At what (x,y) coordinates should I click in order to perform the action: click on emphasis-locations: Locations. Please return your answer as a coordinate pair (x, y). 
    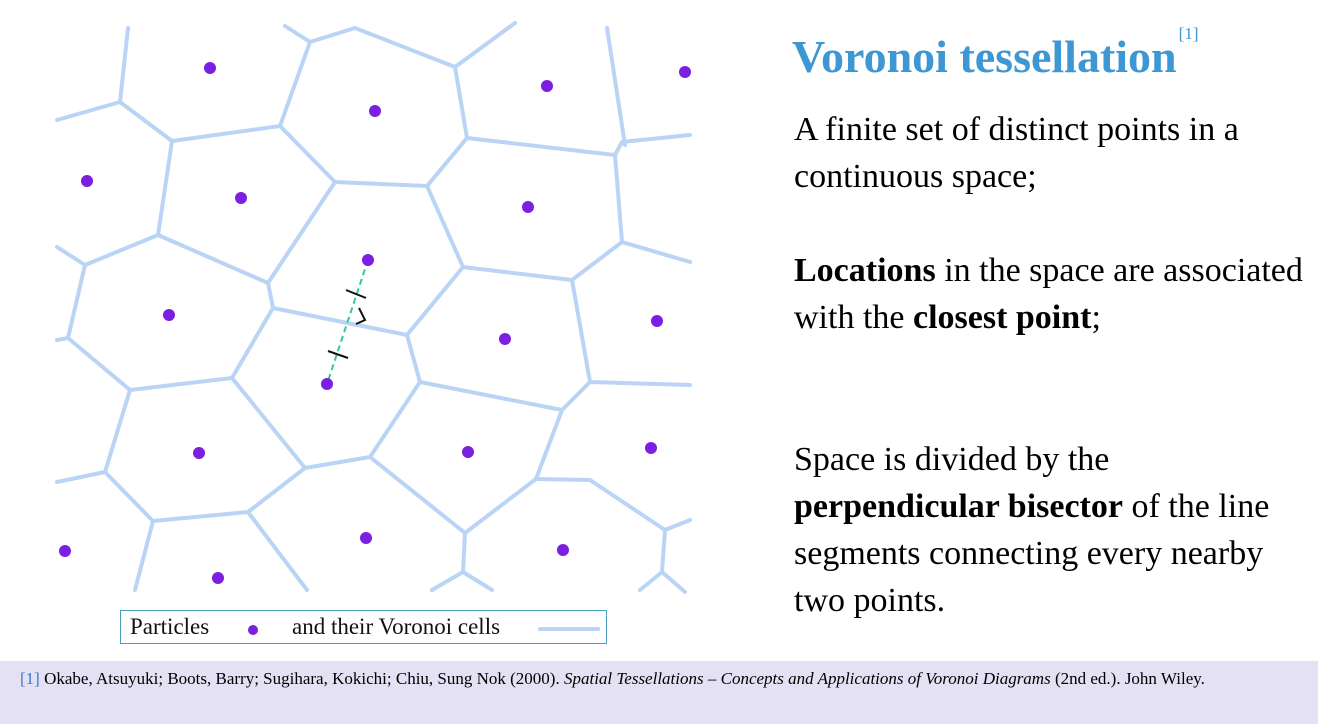
    Looking at the image, I should click on (865, 270).